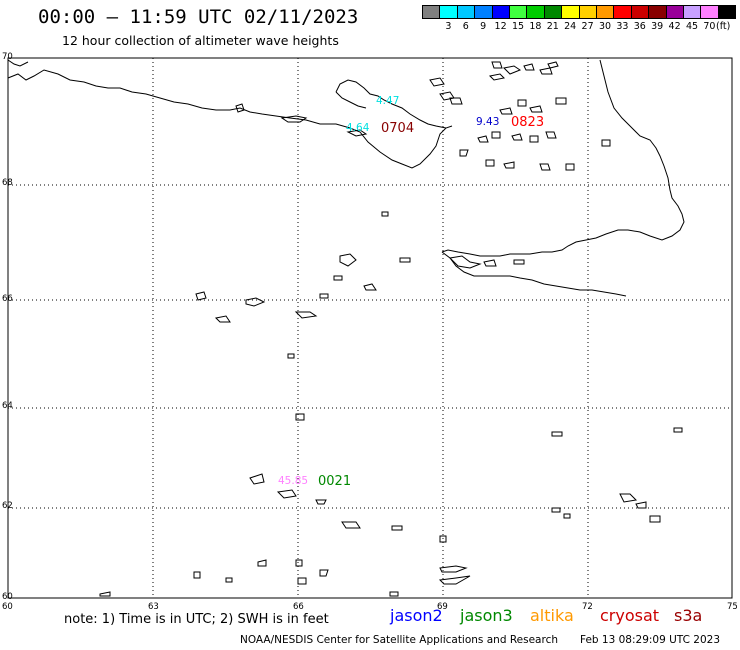 The image size is (740, 650). What do you see at coordinates (456, 101) in the screenshot?
I see `islet-f` at bounding box center [456, 101].